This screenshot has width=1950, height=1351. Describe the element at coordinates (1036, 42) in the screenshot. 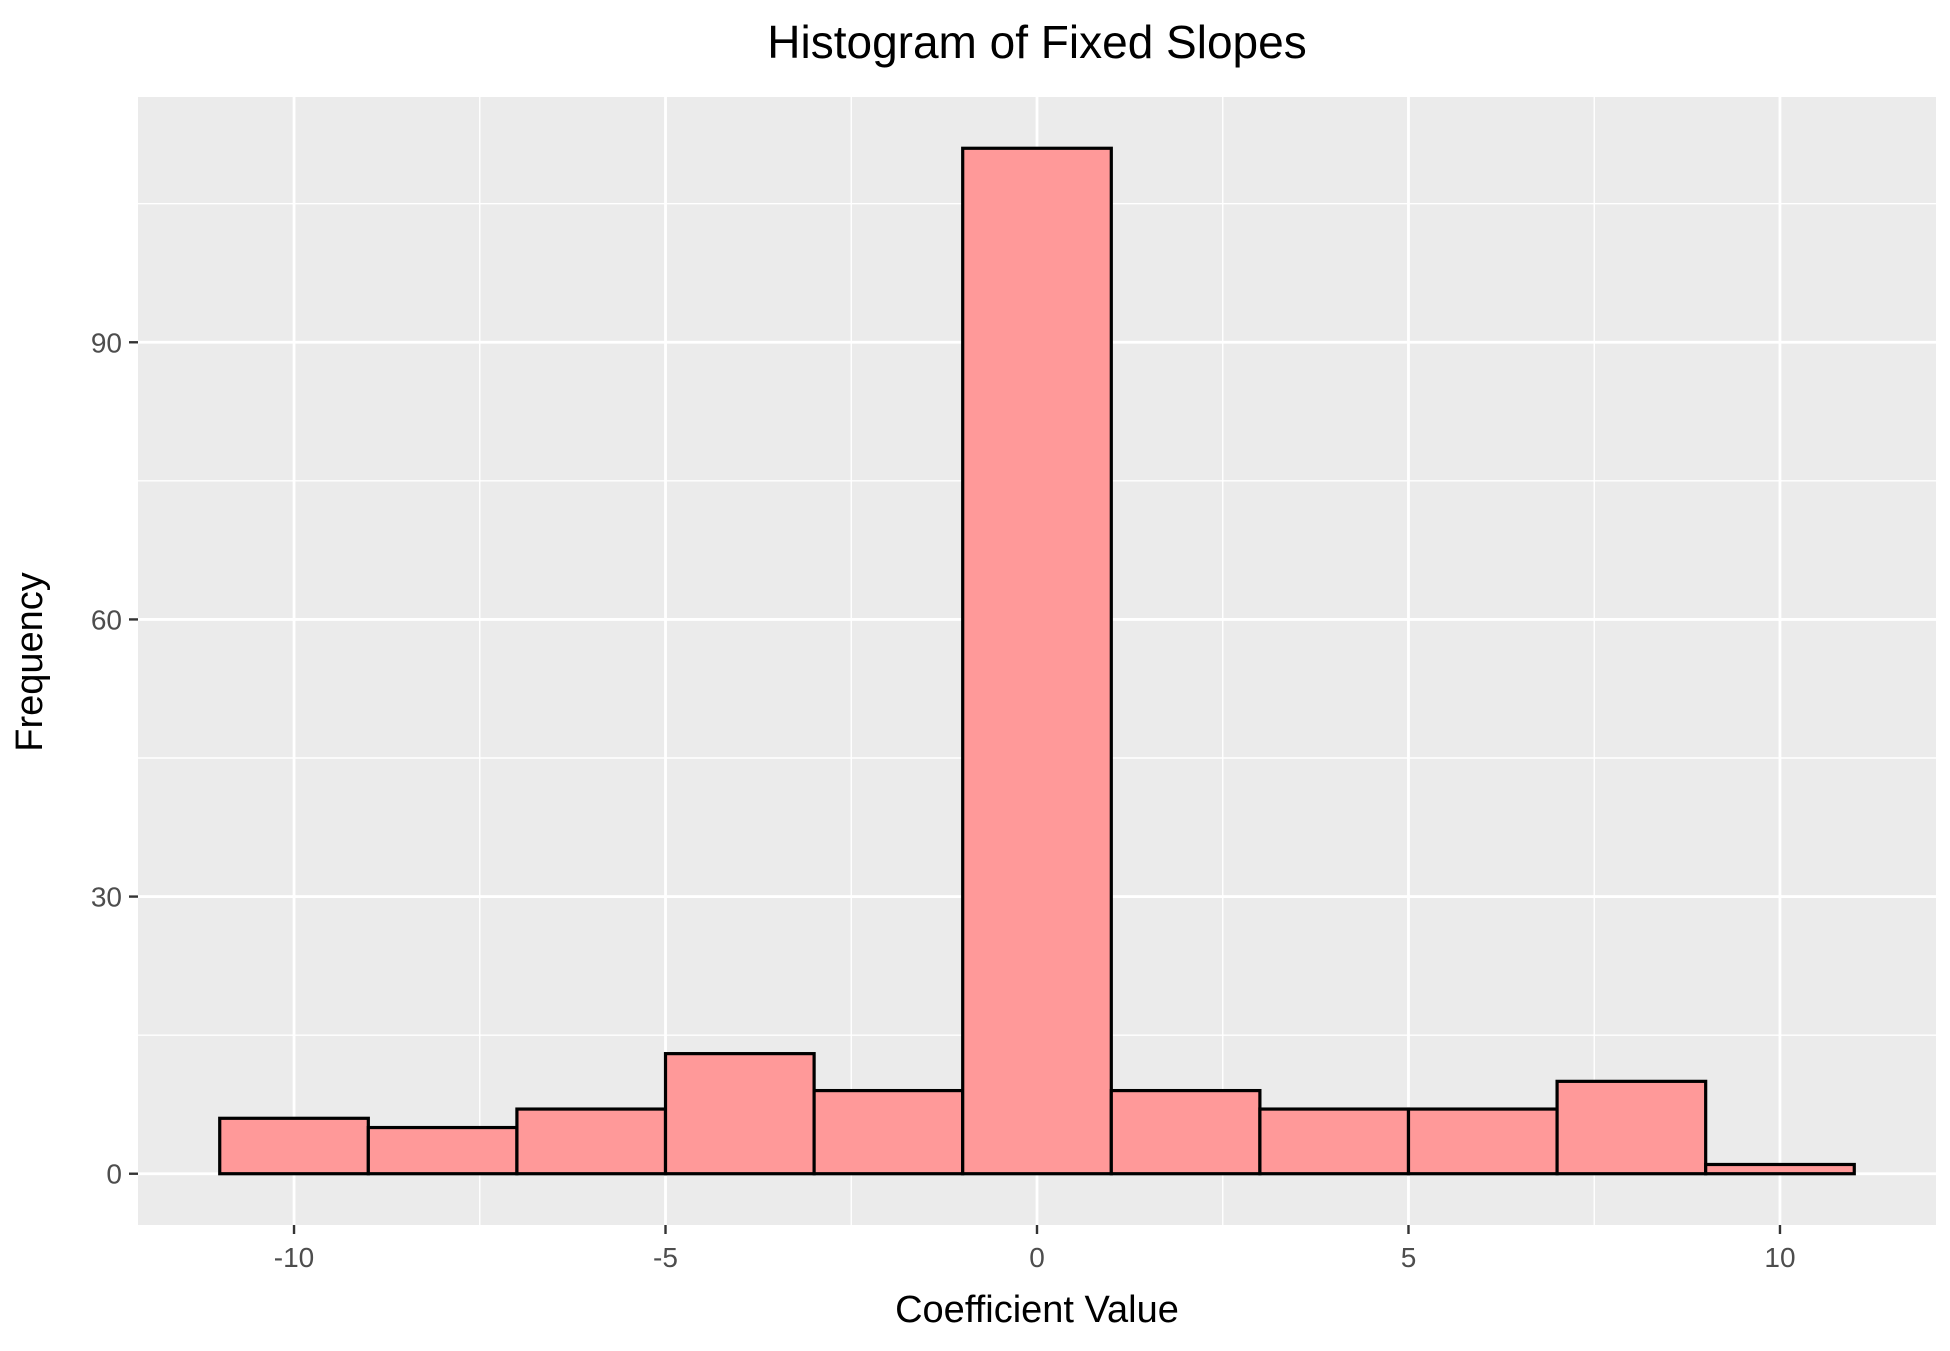

I see `chart-title: Histogram of Fixed Slopes` at that location.